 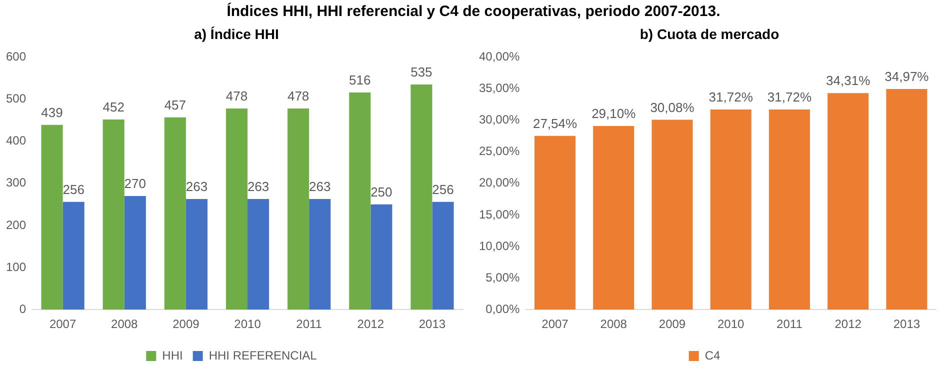 What do you see at coordinates (16, 225) in the screenshot?
I see `y-tick-label: 200` at bounding box center [16, 225].